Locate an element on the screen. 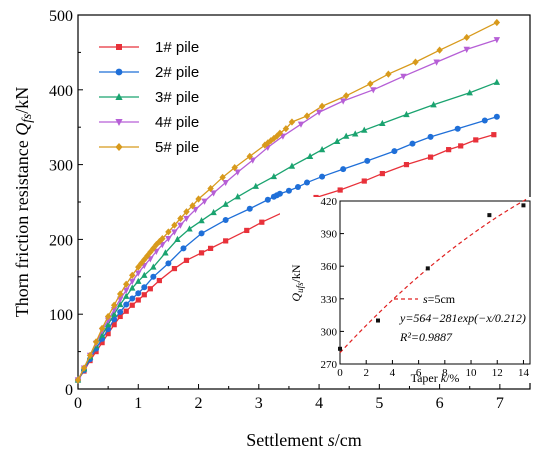 The image size is (550, 456). legend-entry: 4# pile is located at coordinates (149, 122).